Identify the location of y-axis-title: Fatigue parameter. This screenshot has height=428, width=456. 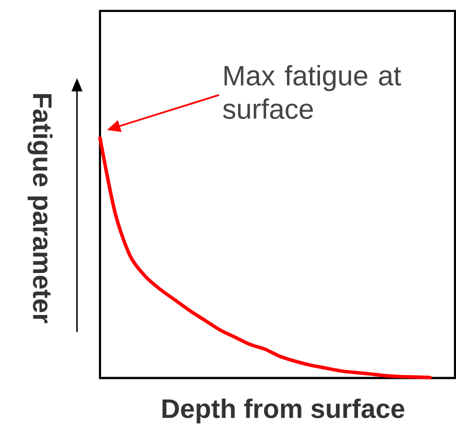
(40, 209).